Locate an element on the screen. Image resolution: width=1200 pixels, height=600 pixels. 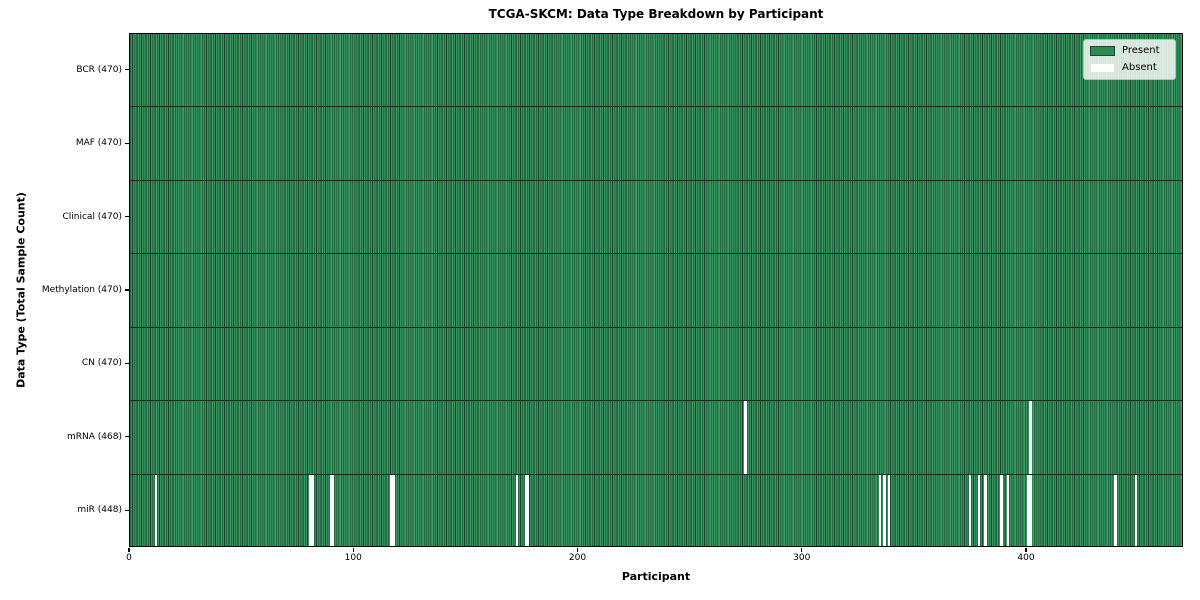
row-cn is located at coordinates (656, 364).